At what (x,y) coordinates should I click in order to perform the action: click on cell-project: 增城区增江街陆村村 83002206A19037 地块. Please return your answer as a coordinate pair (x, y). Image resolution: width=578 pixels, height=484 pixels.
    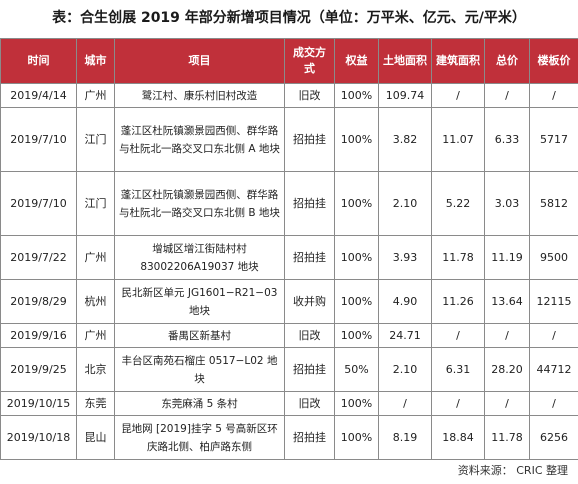
    Looking at the image, I should click on (199, 257).